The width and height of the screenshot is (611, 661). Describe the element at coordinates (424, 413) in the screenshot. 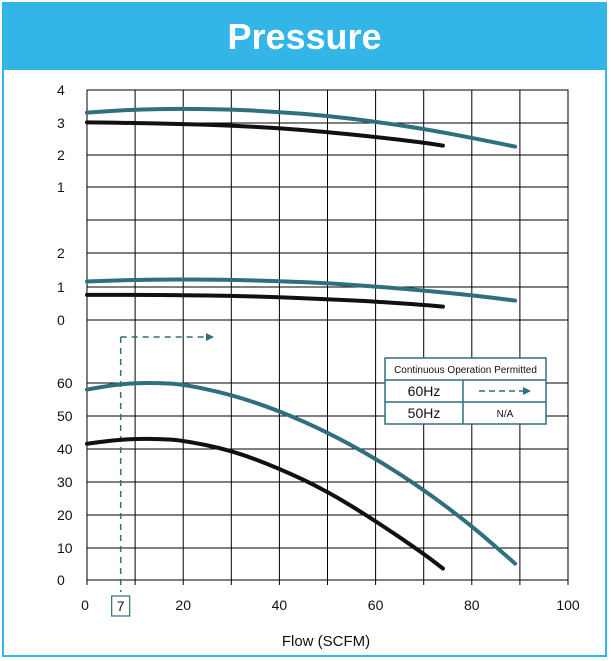

I see `legend-freq-50hz: 50Hz` at that location.